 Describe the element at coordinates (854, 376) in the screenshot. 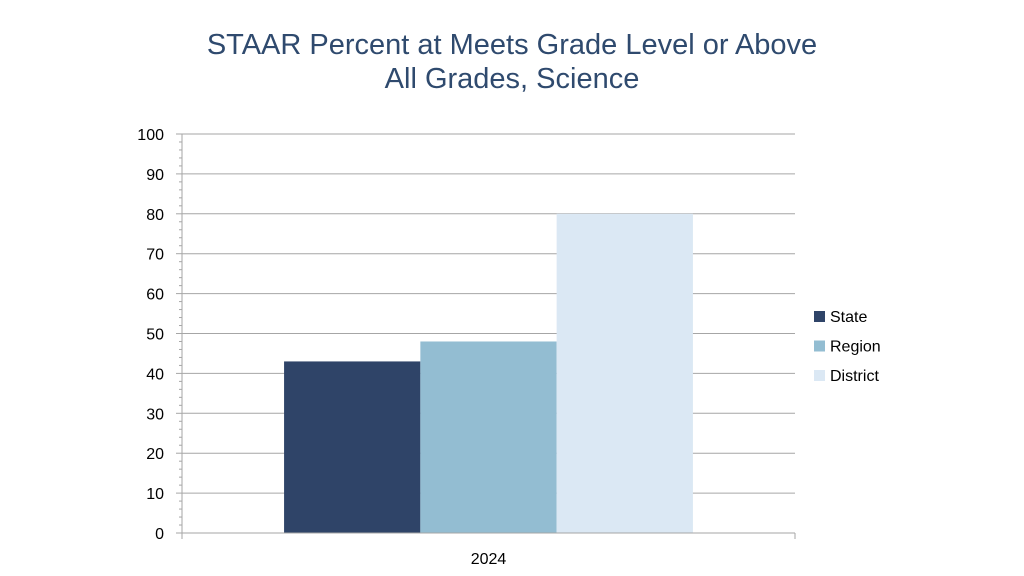

I see `legend-label-district: District` at that location.